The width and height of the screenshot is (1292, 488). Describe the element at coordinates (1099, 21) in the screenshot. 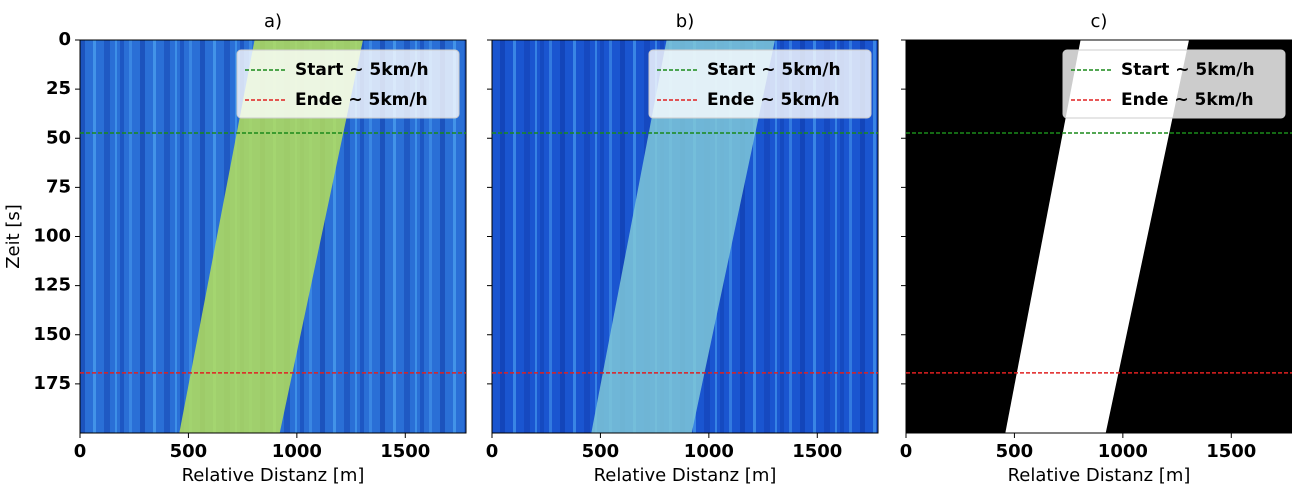

I see `panel-title: c)` at that location.